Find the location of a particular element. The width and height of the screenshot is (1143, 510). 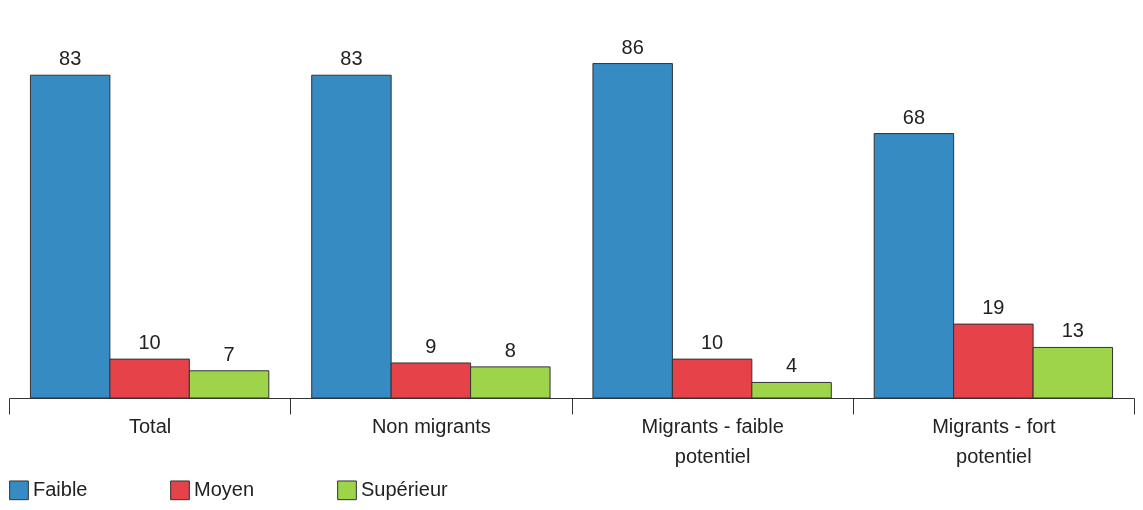

data-label: 8 is located at coordinates (510, 349).